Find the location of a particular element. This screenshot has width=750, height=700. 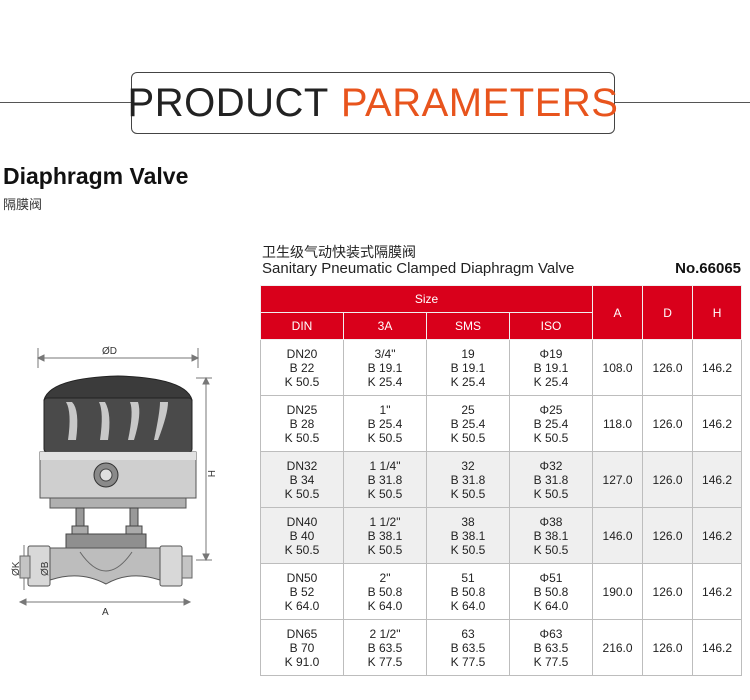

cell-sms: 63 B 63.5 K 77.5 is located at coordinates (468, 647).